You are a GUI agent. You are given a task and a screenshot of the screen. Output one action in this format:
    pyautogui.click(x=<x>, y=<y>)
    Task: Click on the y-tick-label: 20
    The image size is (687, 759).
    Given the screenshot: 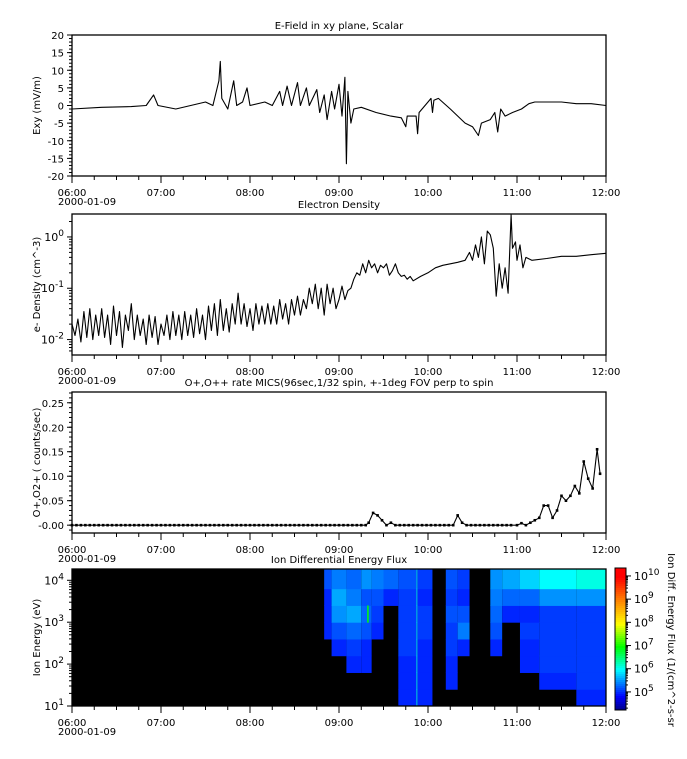 What is the action you would take?
    pyautogui.click(x=57, y=36)
    